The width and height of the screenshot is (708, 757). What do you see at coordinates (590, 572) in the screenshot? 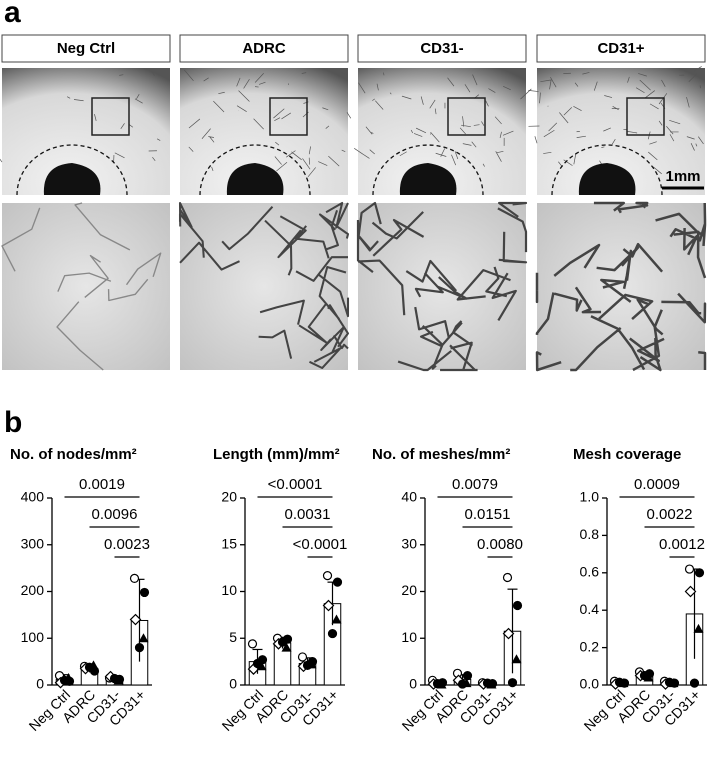
I see `y-tick-label: 0.6` at bounding box center [590, 572].